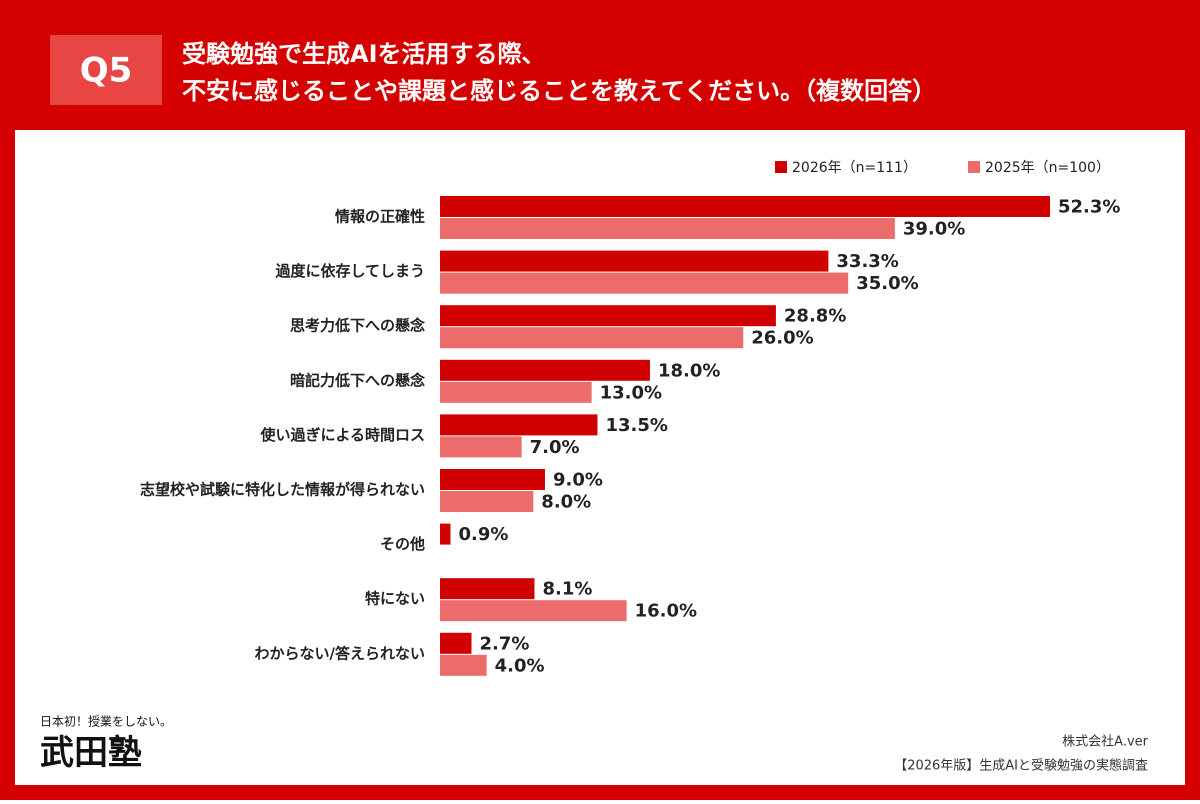 This screenshot has width=1200, height=804. Describe the element at coordinates (854, 168) in the screenshot. I see `legend-label: 2026年（n=111）` at that location.